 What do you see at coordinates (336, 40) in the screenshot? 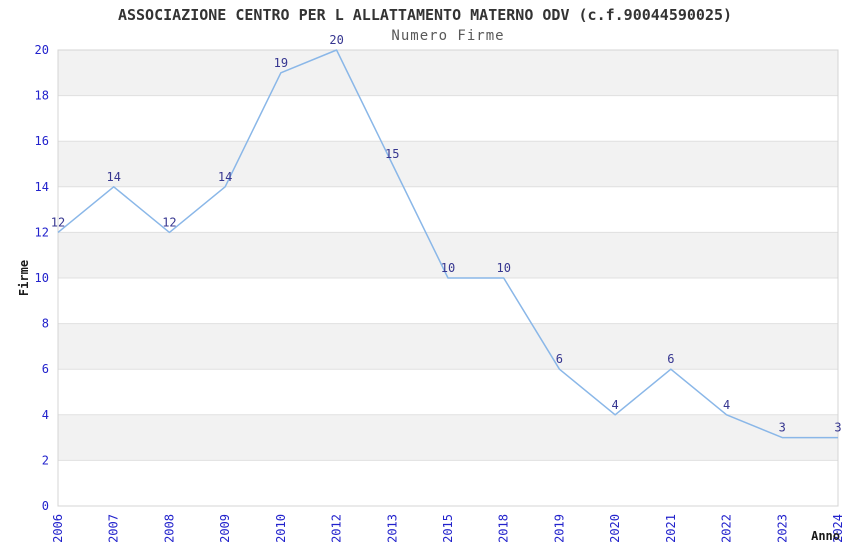
I see `point-label: 20` at bounding box center [336, 40].